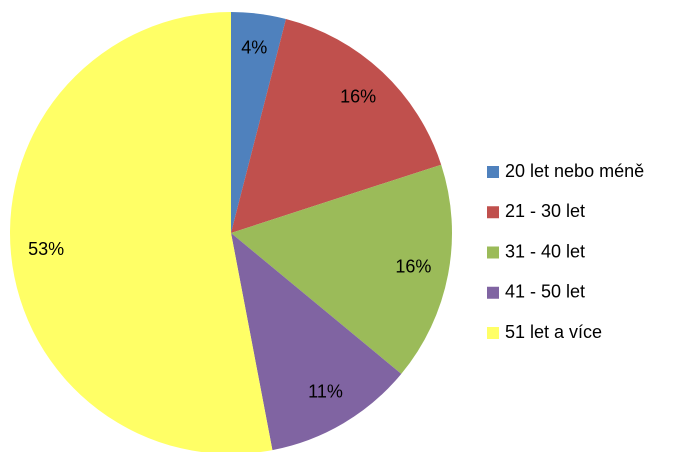  I want to click on legend-label: 20 let nebo méně, so click(574, 171).